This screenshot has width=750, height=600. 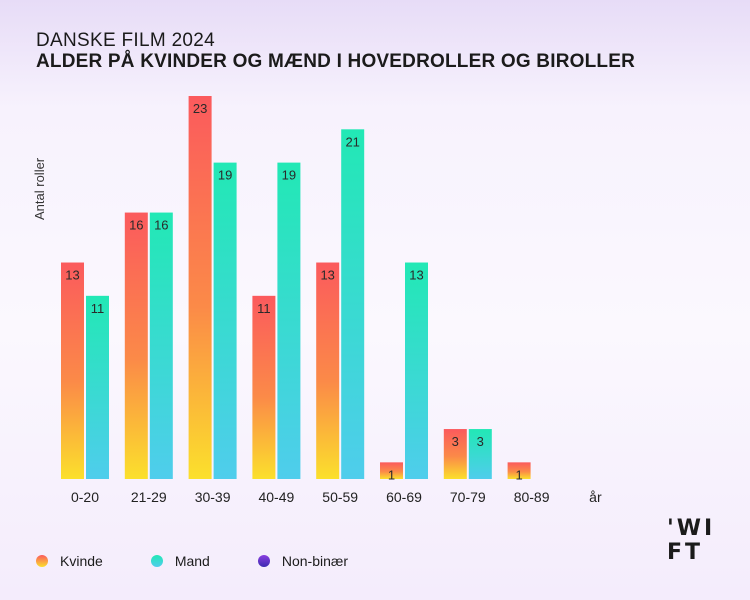 What do you see at coordinates (149, 497) in the screenshot?
I see `x-tick-21-29: 21-29` at bounding box center [149, 497].